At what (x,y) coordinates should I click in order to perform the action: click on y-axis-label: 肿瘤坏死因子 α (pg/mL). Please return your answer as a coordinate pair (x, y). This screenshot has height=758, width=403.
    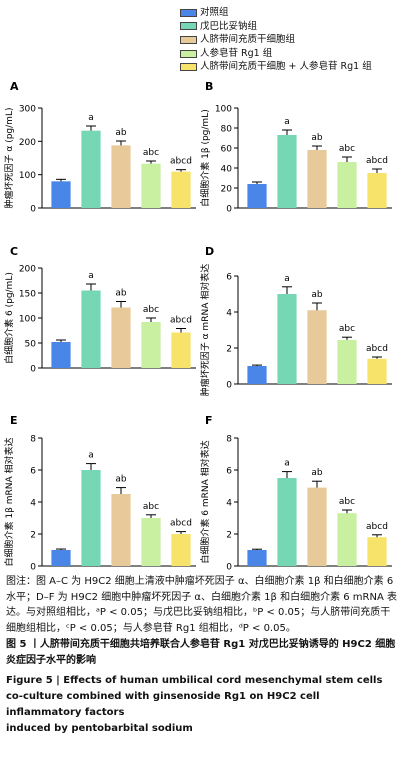
    Looking at the image, I should click on (9, 158).